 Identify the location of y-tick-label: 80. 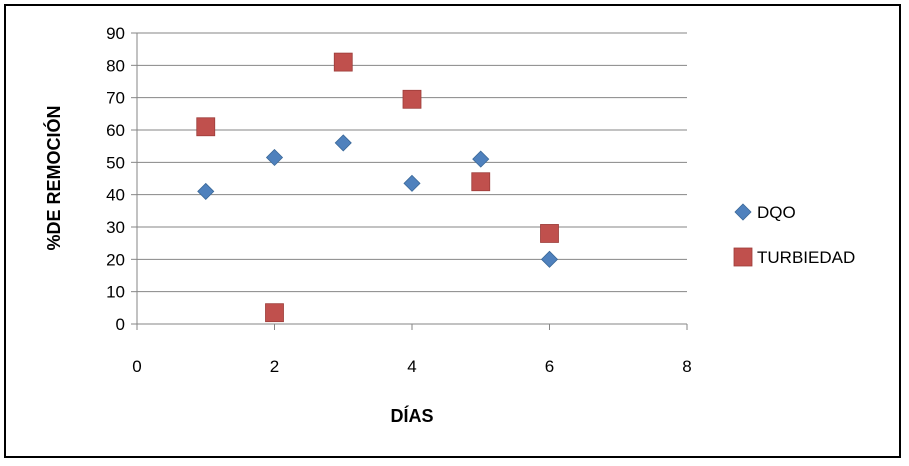
(115, 65).